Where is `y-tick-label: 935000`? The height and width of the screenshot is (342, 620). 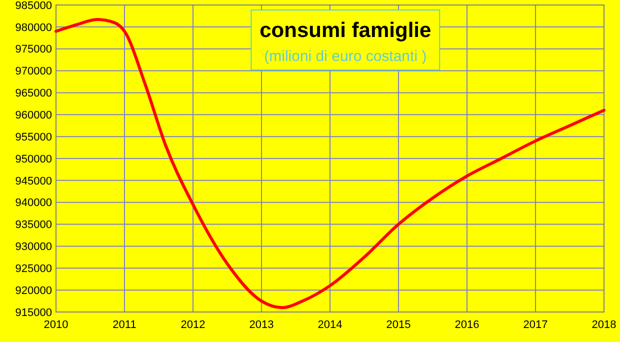
y-tick-label: 935000 is located at coordinates (33, 225).